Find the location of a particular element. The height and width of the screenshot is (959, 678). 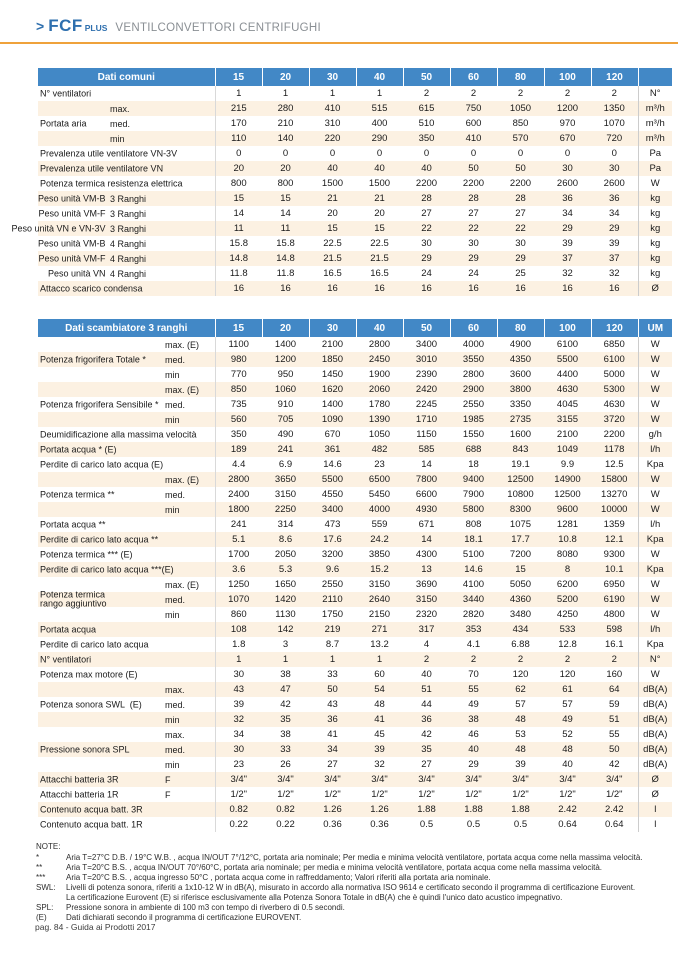

column-header-size: 15 is located at coordinates (238, 328).